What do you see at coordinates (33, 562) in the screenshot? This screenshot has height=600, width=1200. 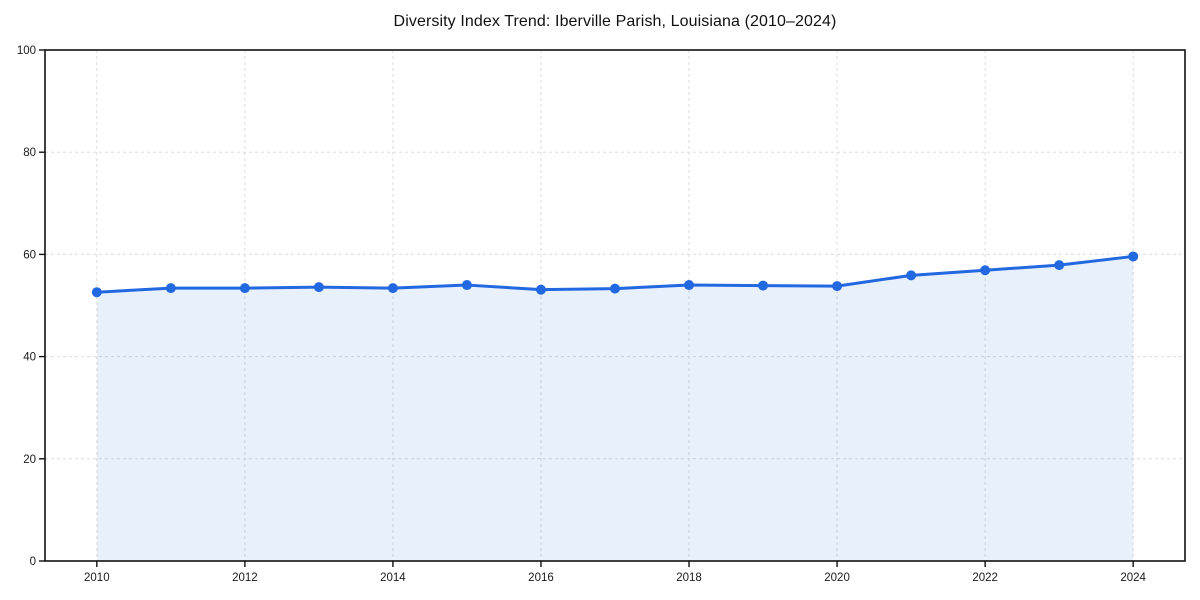 I see `y-tick-label: 0` at bounding box center [33, 562].